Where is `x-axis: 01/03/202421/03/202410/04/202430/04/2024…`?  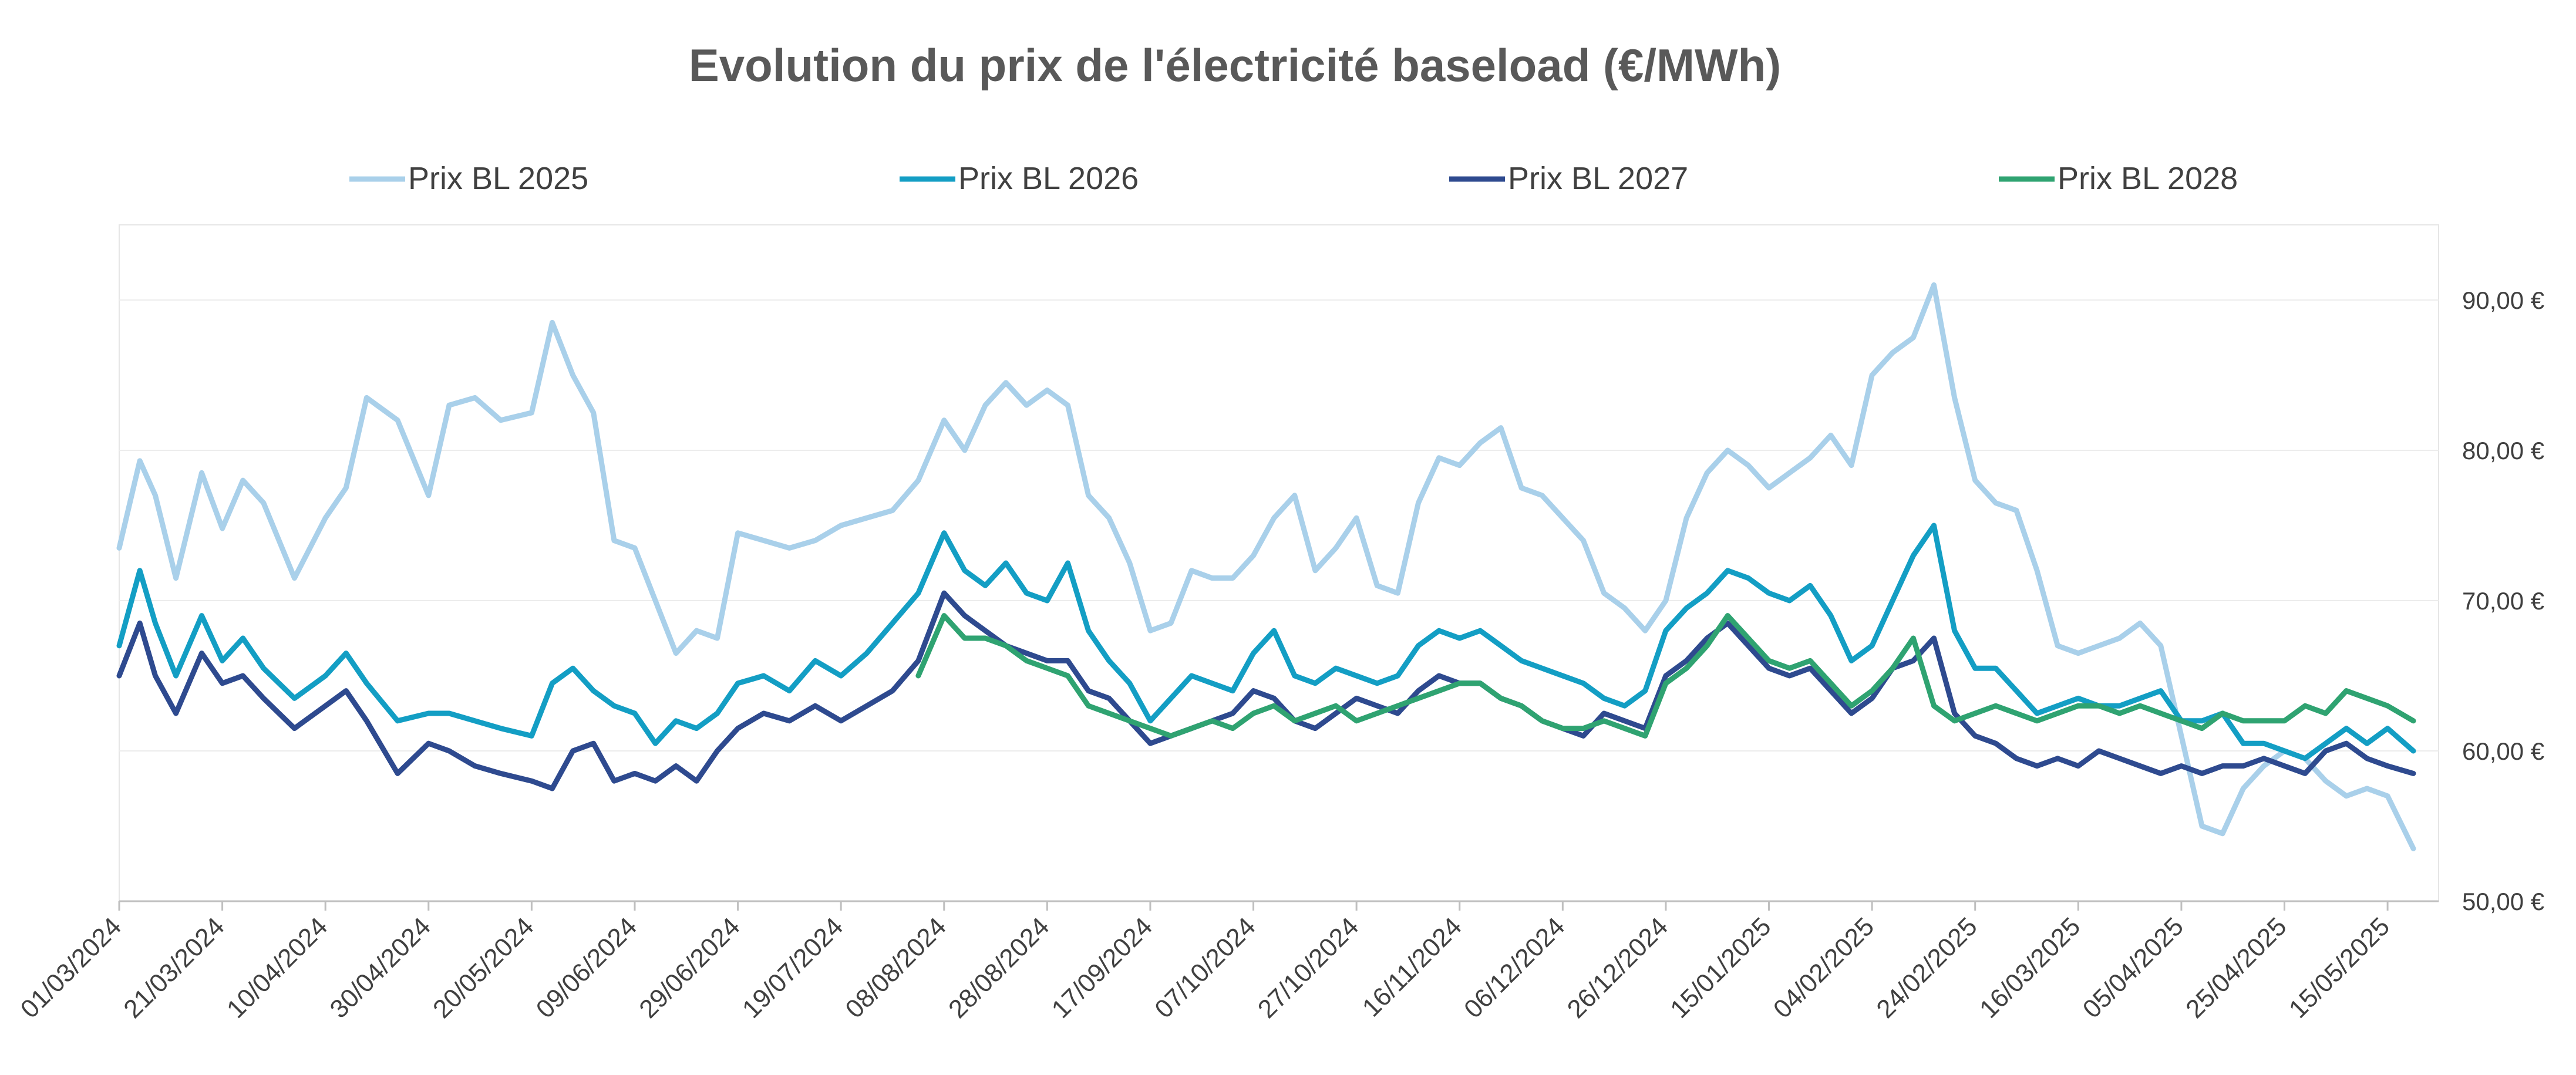 x-axis: 01/03/202421/03/202410/04/202430/04/2024… is located at coordinates (1227, 962).